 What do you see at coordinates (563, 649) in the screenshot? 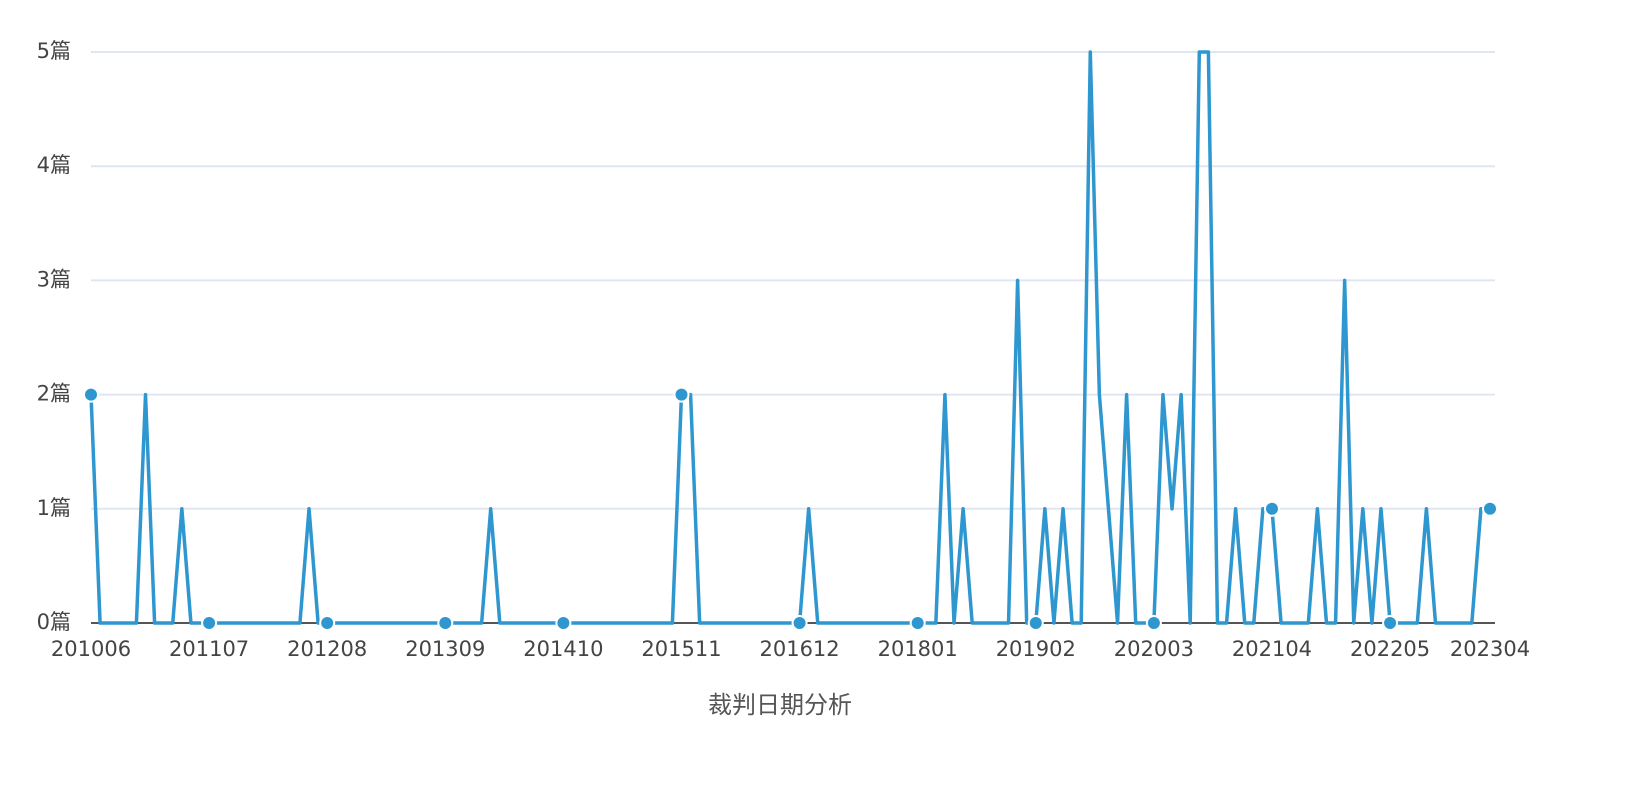
I see `x-tick-label: 201410` at bounding box center [563, 649].